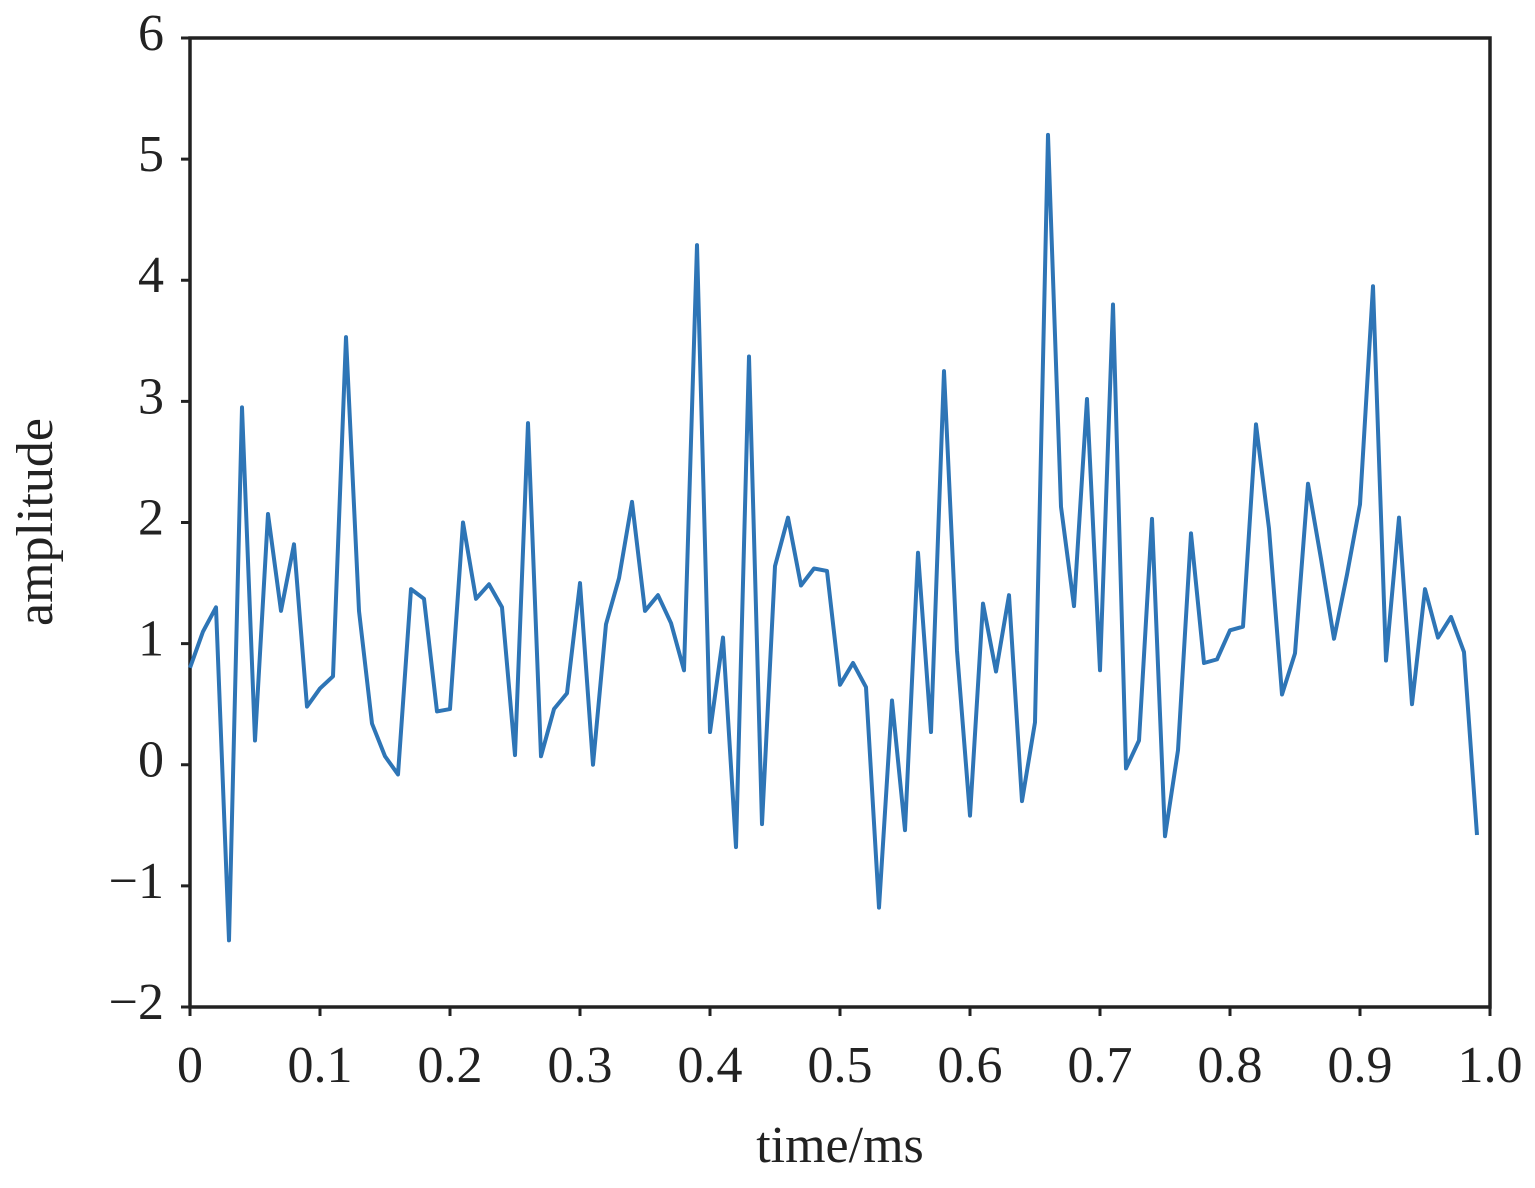  Describe the element at coordinates (320, 1065) in the screenshot. I see `x-tick-label: 0.1` at that location.